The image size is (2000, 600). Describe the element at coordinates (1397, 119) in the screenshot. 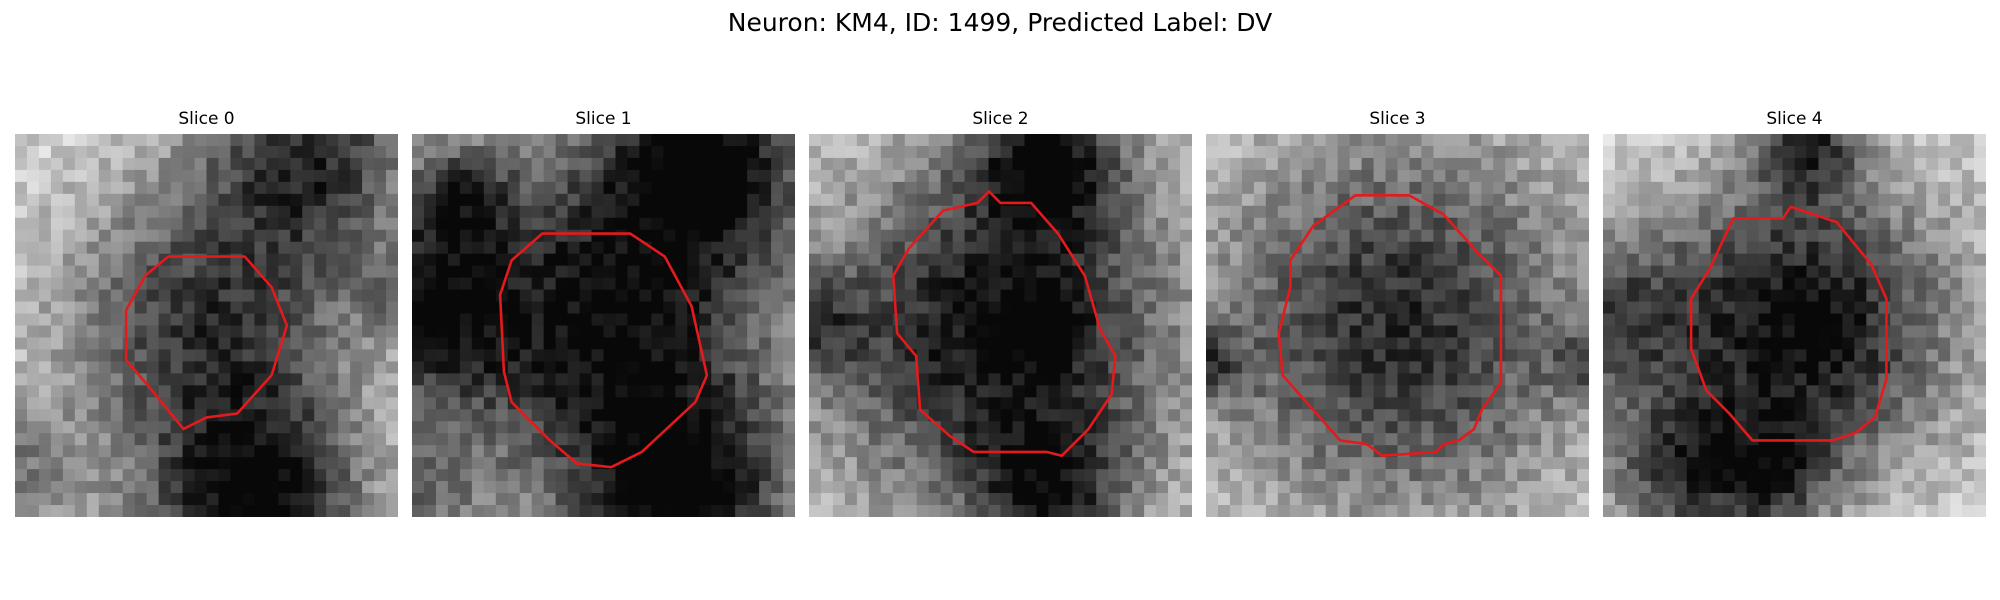

I see `slice-title-3: Slice 3` at that location.